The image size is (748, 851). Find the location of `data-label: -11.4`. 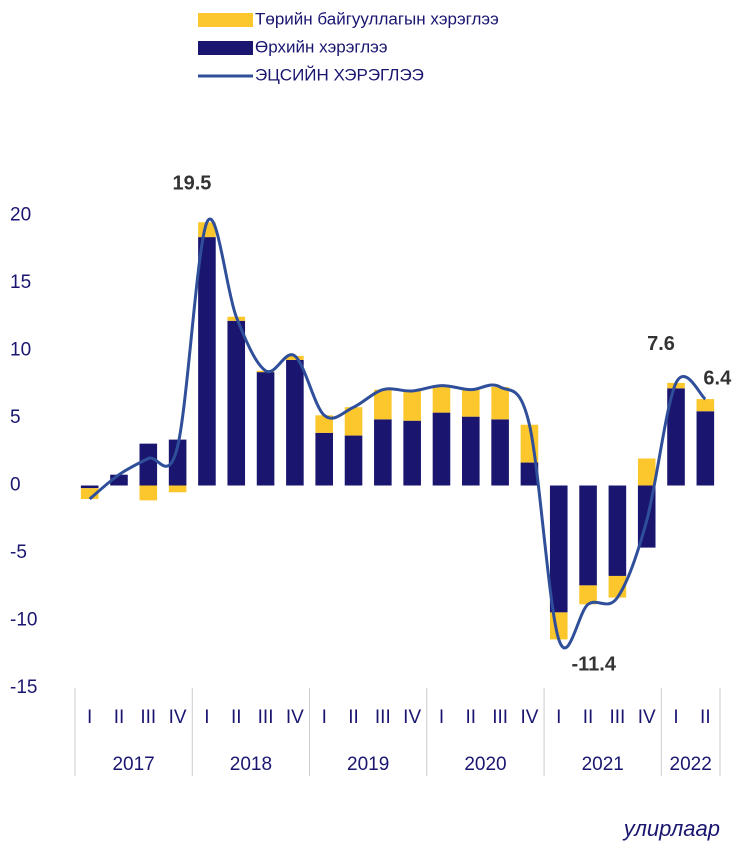

data-label: -11.4 is located at coordinates (594, 665).